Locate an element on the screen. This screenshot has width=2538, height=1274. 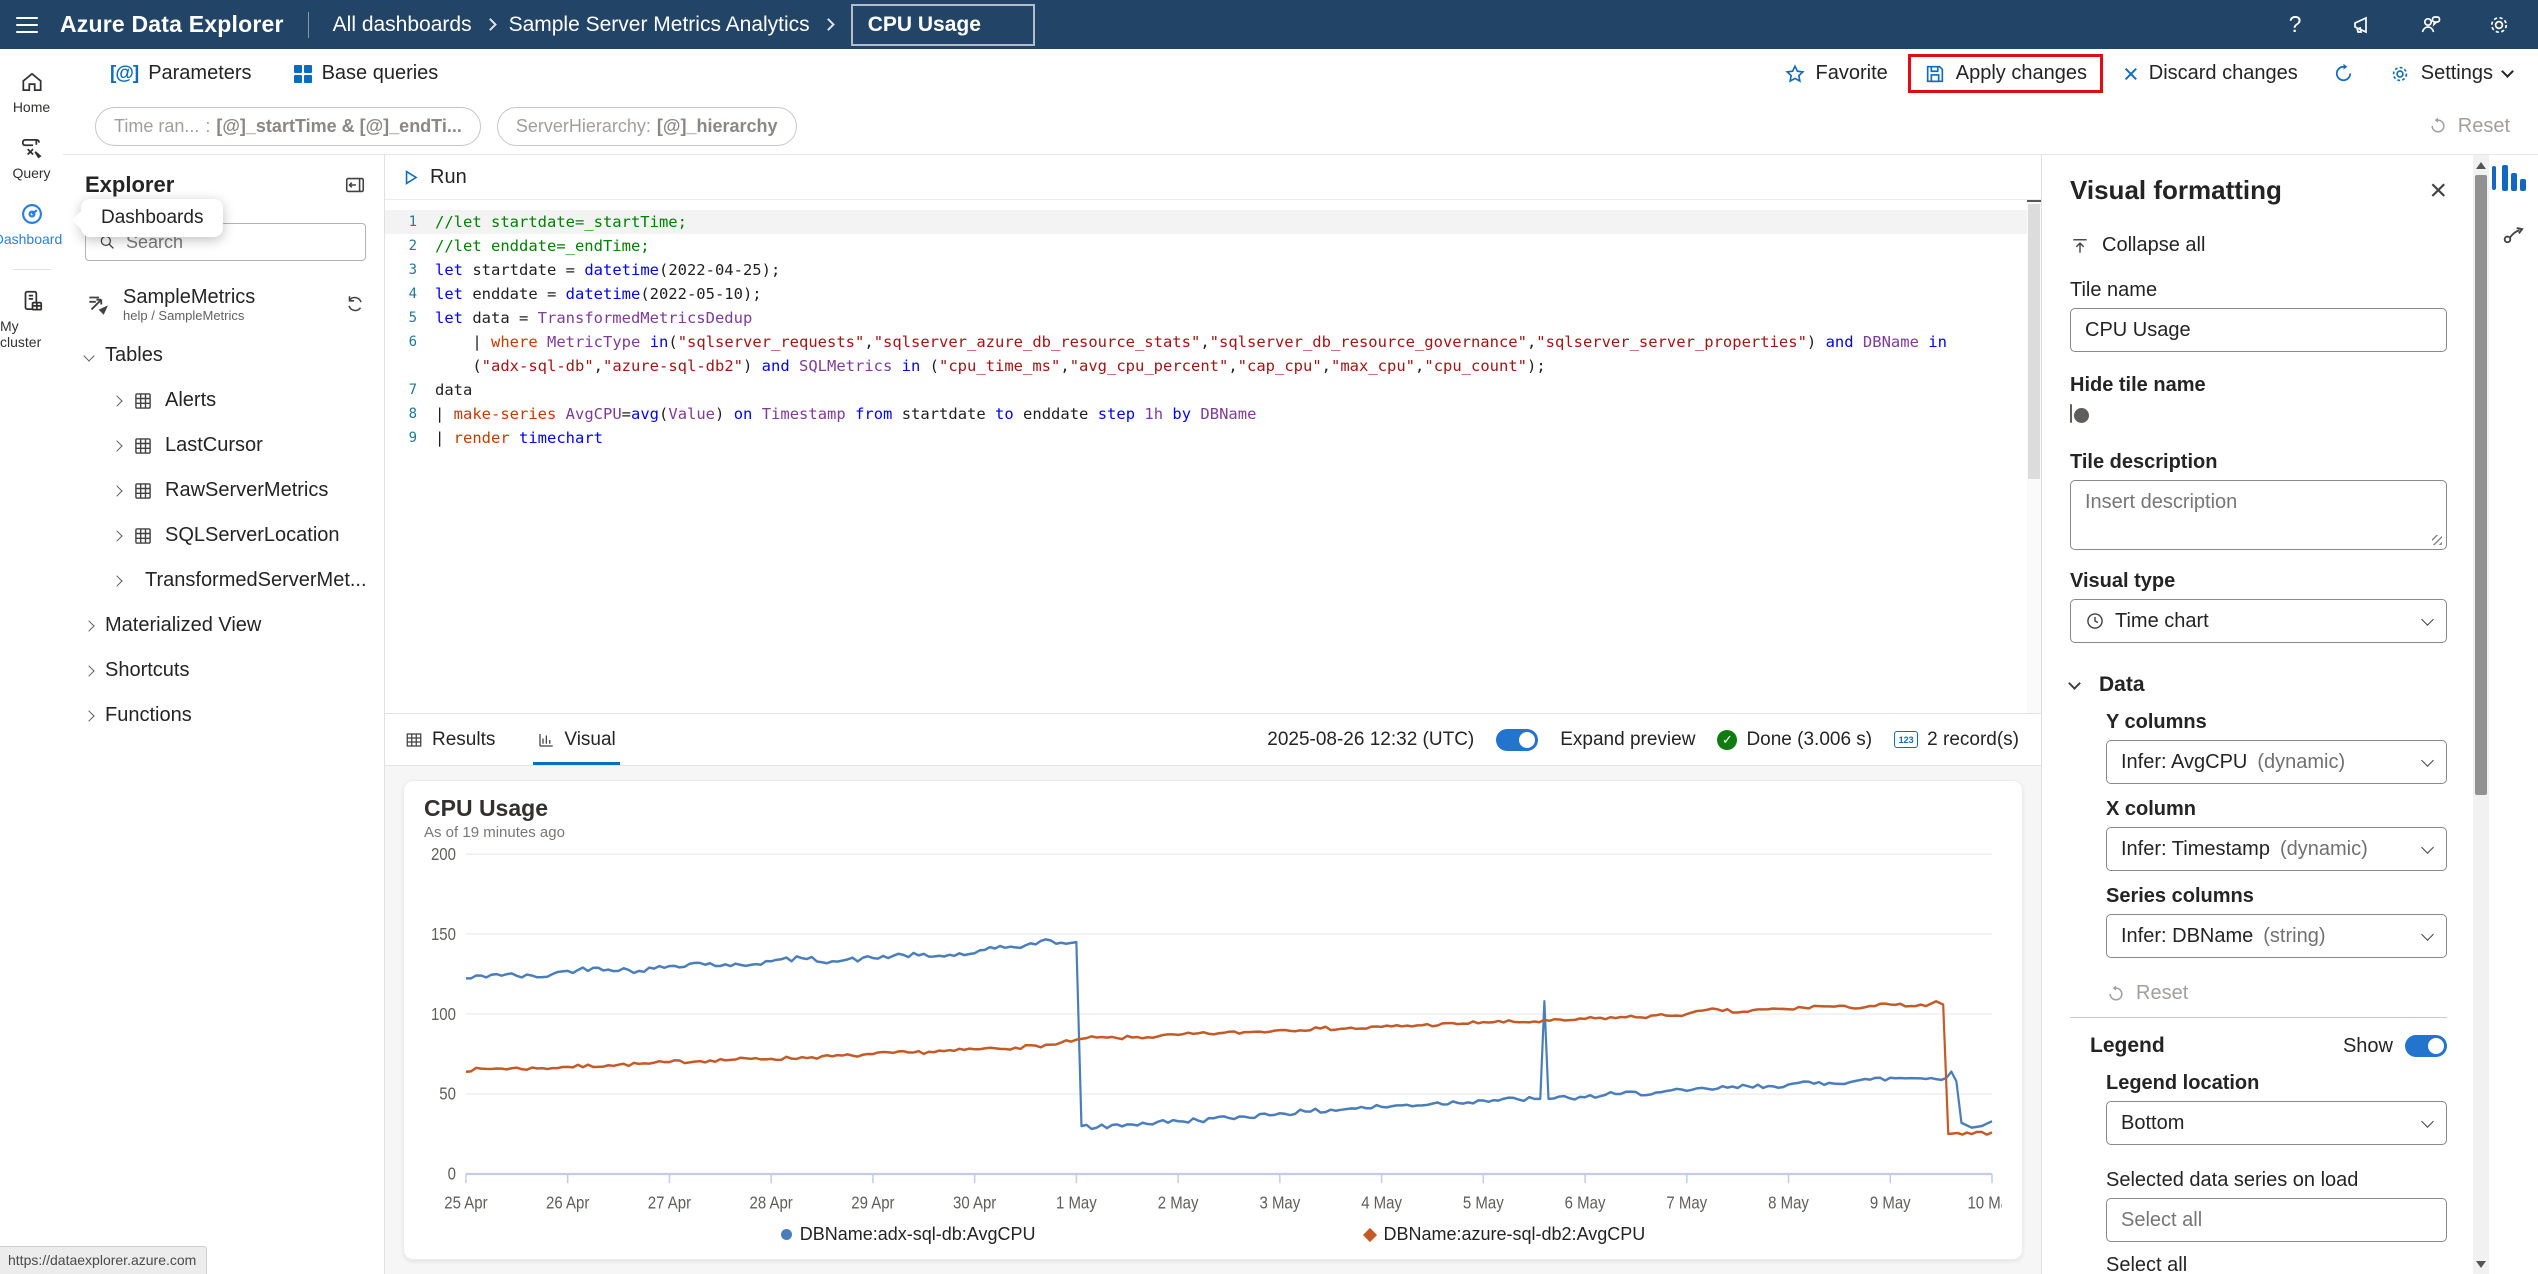
x-column-dropdown: Infer: Timestamp (dynamic) is located at coordinates (2276, 849).